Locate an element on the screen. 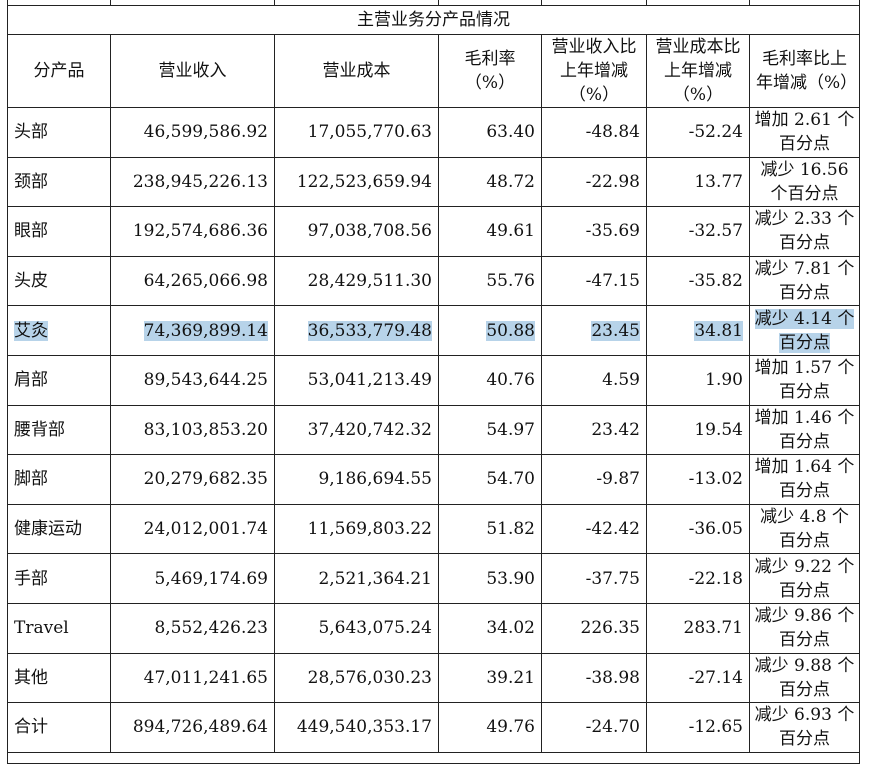  row-cost-text: 122,523,659.94 is located at coordinates (364, 181).